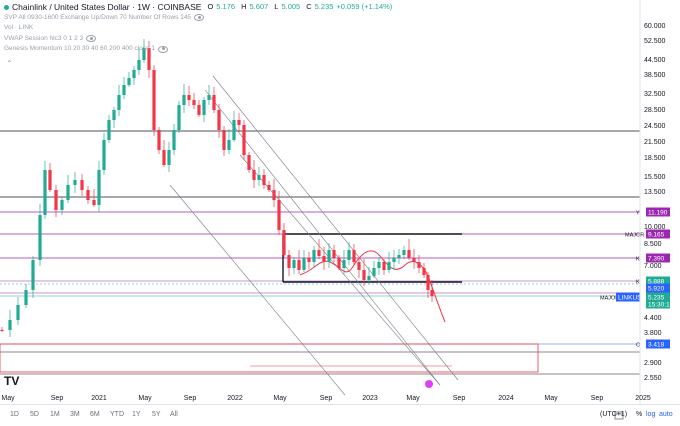 Image resolution: width=680 pixels, height=426 pixels. Describe the element at coordinates (174, 414) in the screenshot. I see `timeframe-button-all: All` at that location.